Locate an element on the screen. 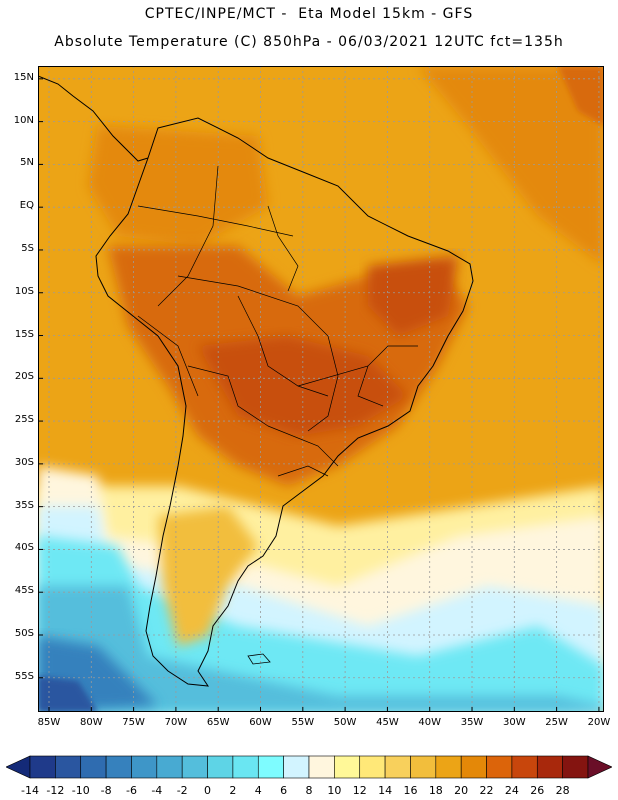 Image resolution: width=618 pixels, height=800 pixels. longitude-label: 65W is located at coordinates (218, 722).